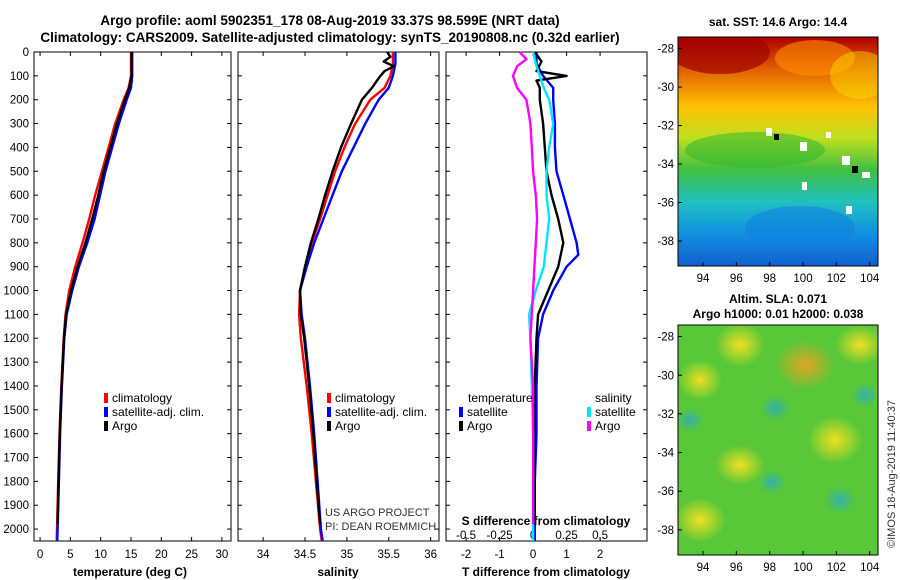 The width and height of the screenshot is (900, 580). Describe the element at coordinates (16, 435) in the screenshot. I see `depth-tick-label: 1600` at that location.